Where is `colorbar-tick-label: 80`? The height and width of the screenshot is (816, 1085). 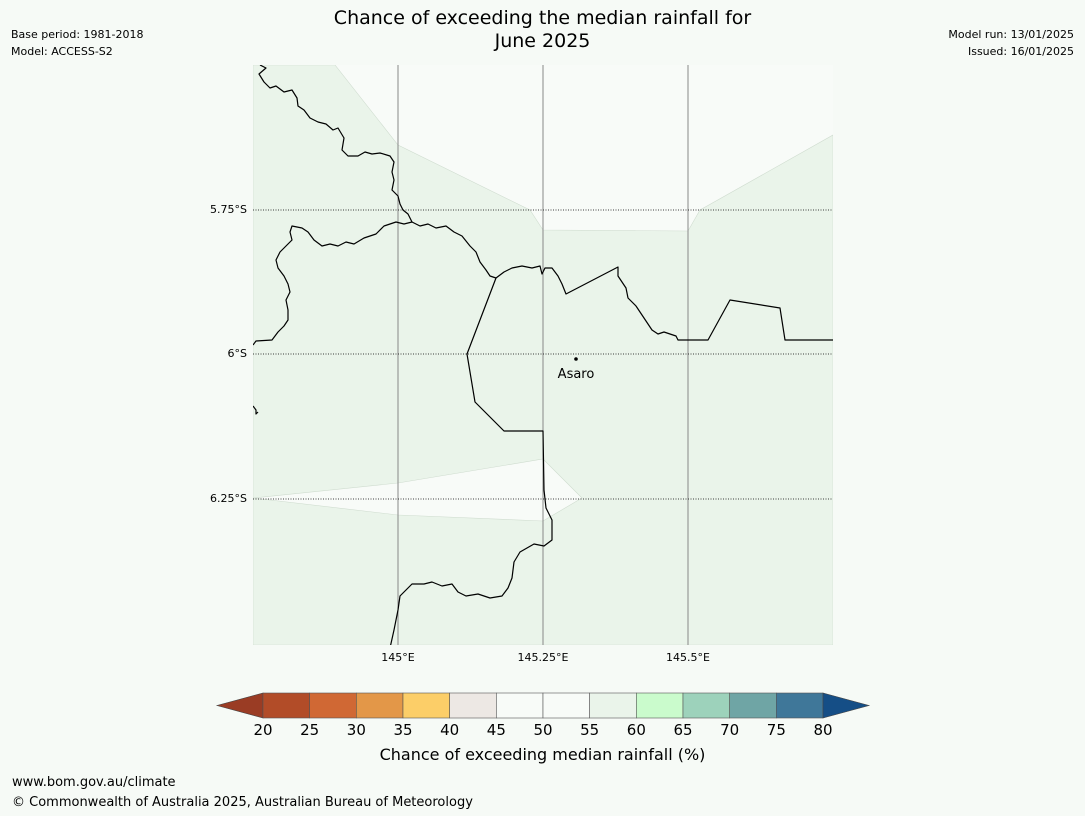
colorbar-tick-label: 80 is located at coordinates (822, 730).